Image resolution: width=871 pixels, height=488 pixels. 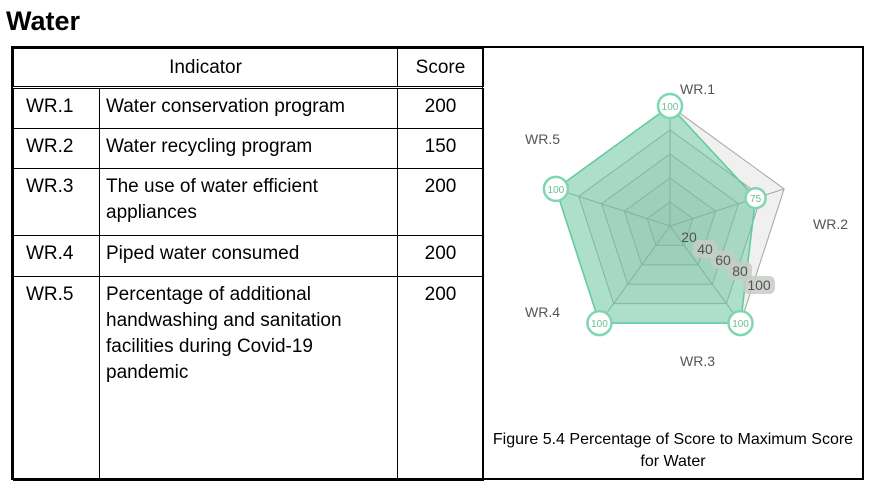 What do you see at coordinates (56, 108) in the screenshot?
I see `row-code: WR.1` at bounding box center [56, 108].